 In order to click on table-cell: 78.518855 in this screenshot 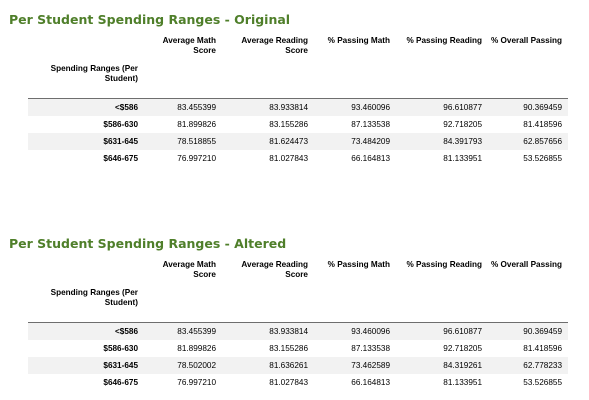, I will do `click(196, 141)`.